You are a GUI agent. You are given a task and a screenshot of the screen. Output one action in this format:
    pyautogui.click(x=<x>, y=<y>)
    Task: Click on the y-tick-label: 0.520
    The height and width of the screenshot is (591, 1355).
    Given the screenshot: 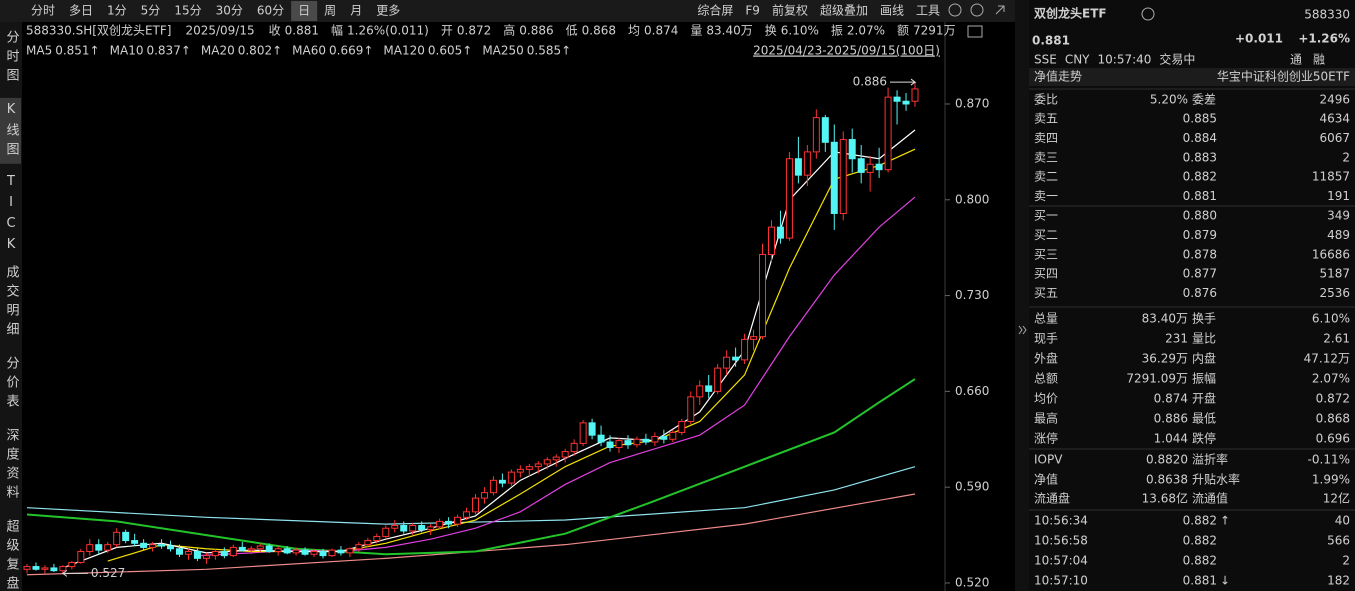 What is the action you would take?
    pyautogui.click(x=972, y=582)
    